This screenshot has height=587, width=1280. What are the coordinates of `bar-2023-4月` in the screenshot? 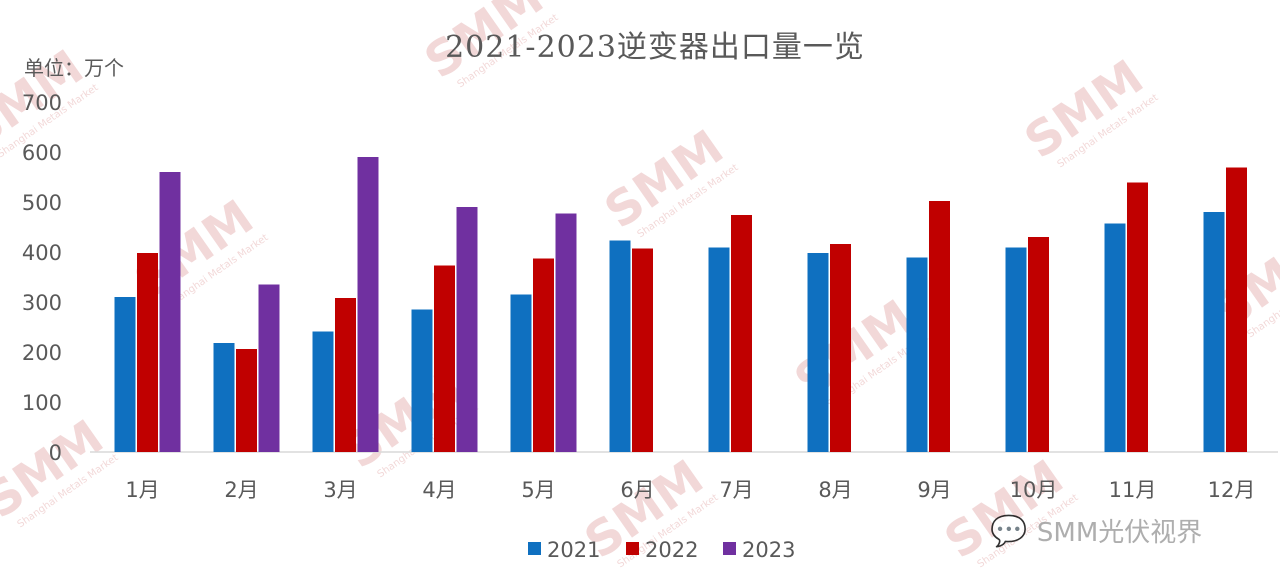 It's located at (467, 329).